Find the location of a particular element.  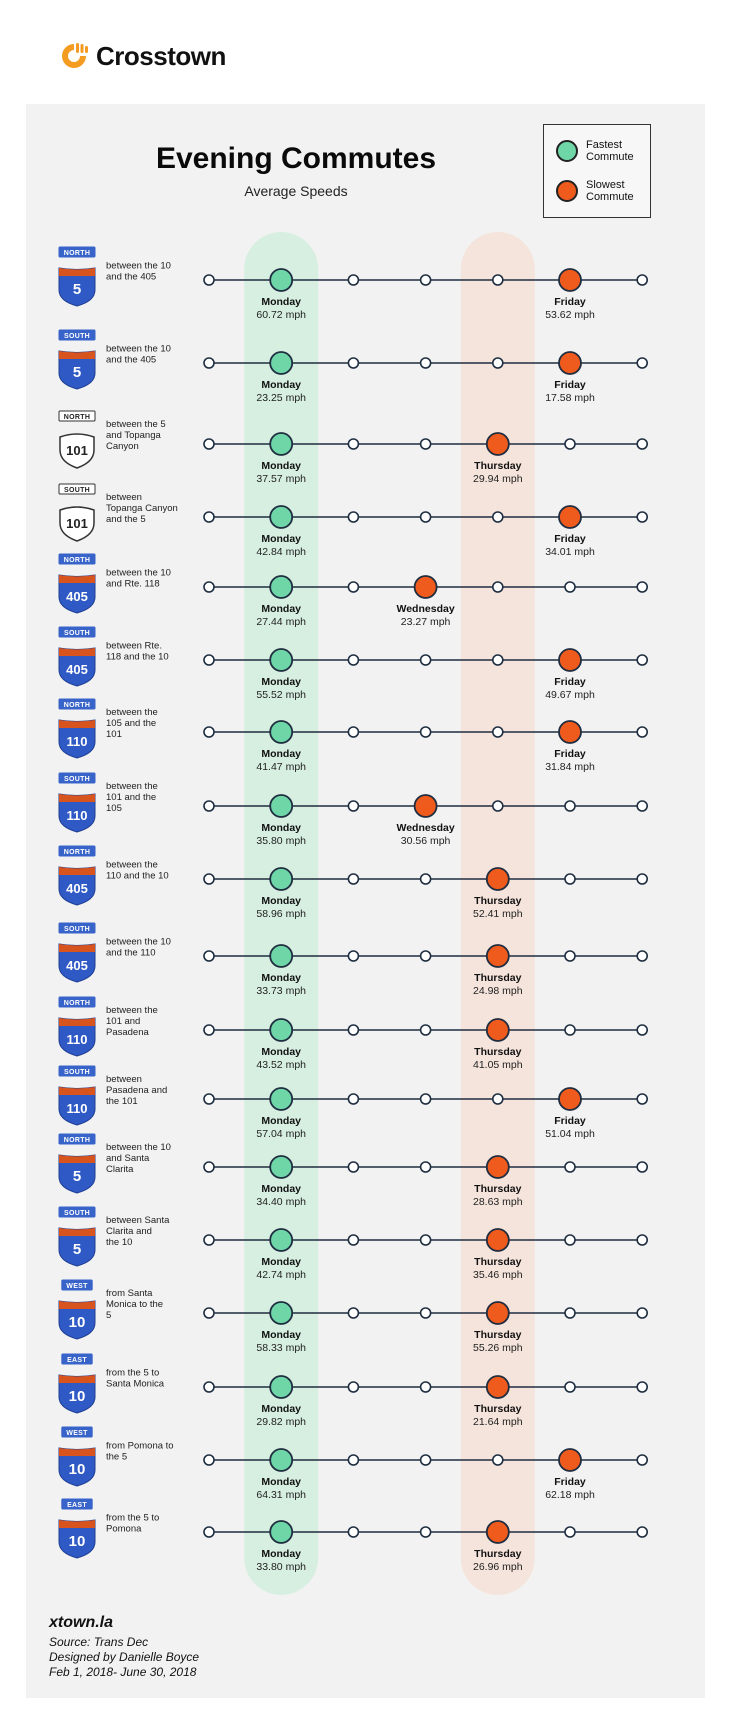

route-description: the 10 is located at coordinates (119, 1242).